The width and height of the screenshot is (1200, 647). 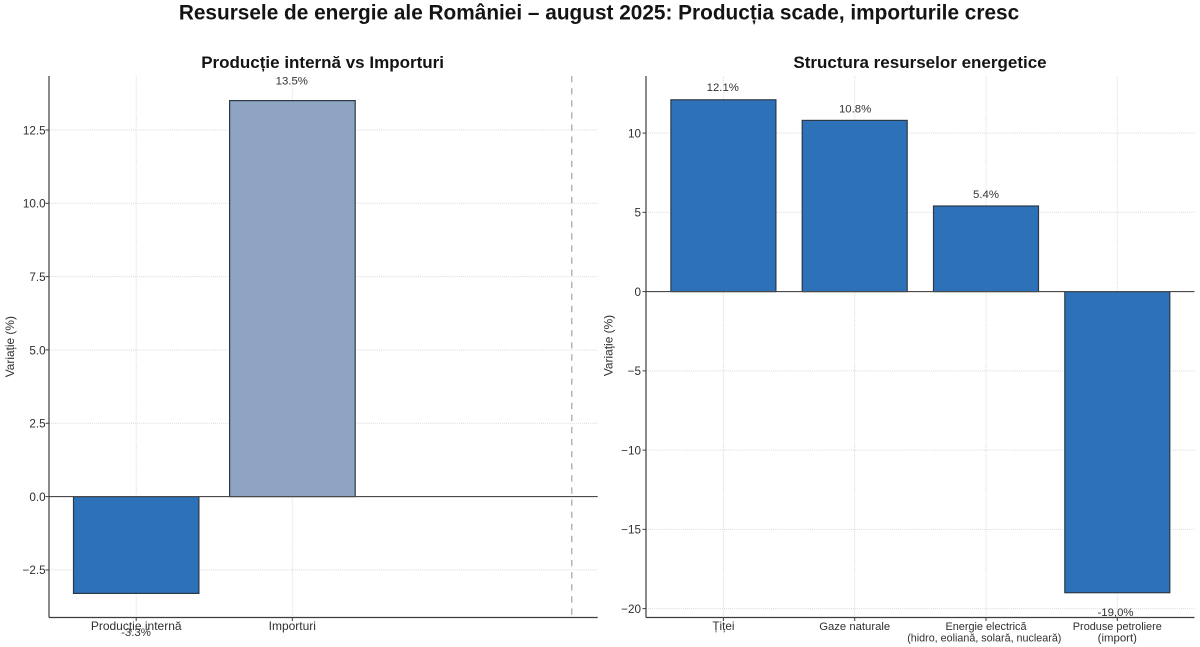 I want to click on svg-text: 12.5, so click(x=34, y=130).